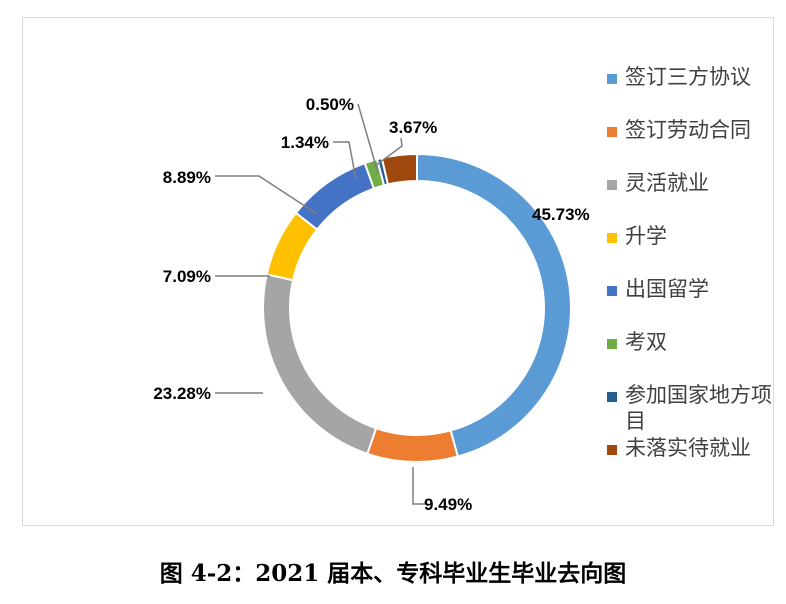 Image resolution: width=786 pixels, height=604 pixels. I want to click on legend-label-4: 升学, so click(646, 236).